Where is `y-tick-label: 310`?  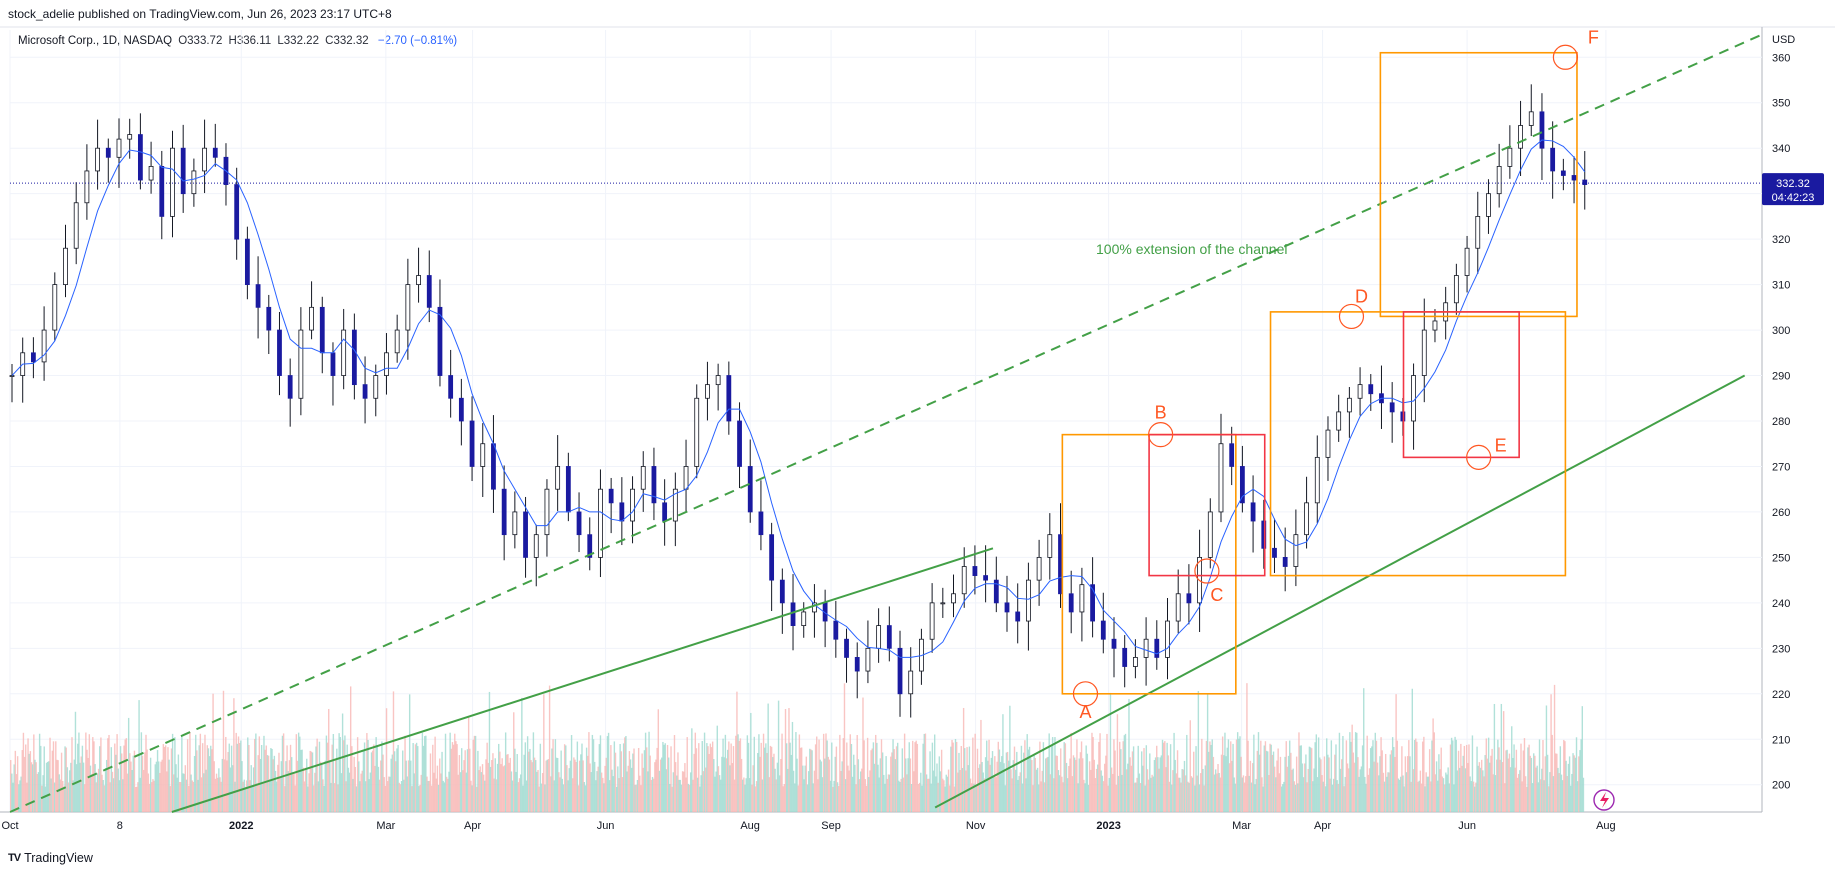 y-tick-label: 310 is located at coordinates (1781, 286).